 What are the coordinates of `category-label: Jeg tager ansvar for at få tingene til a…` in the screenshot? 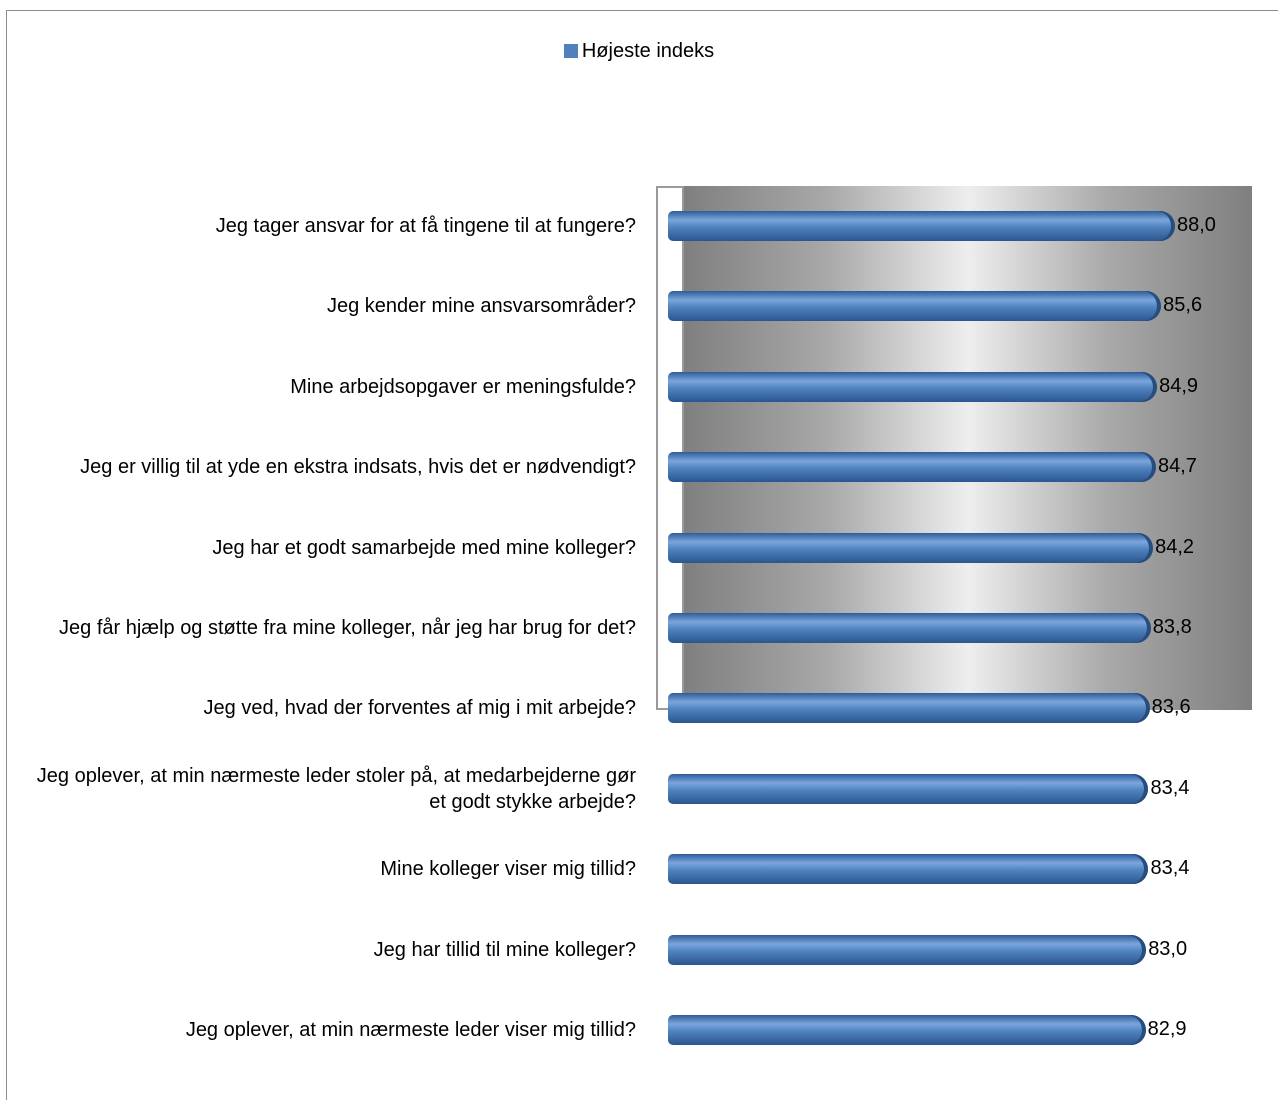 It's located at (425, 226).